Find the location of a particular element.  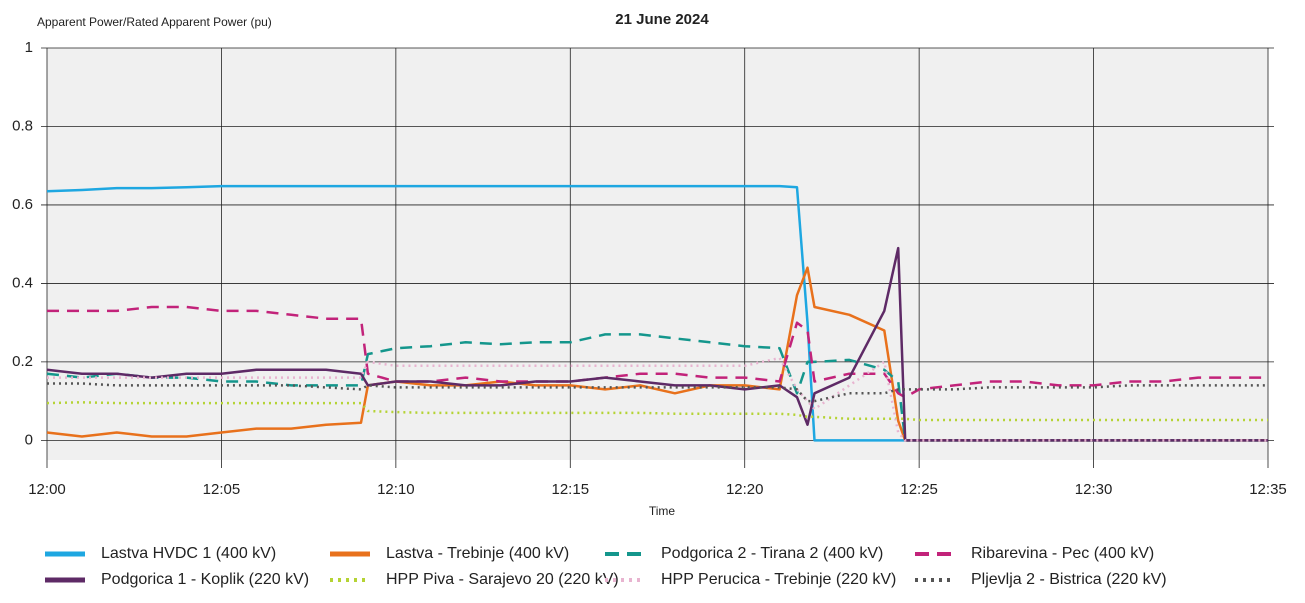

legend-label: Ribarevina - Pec (400 kV) is located at coordinates (1062, 553).